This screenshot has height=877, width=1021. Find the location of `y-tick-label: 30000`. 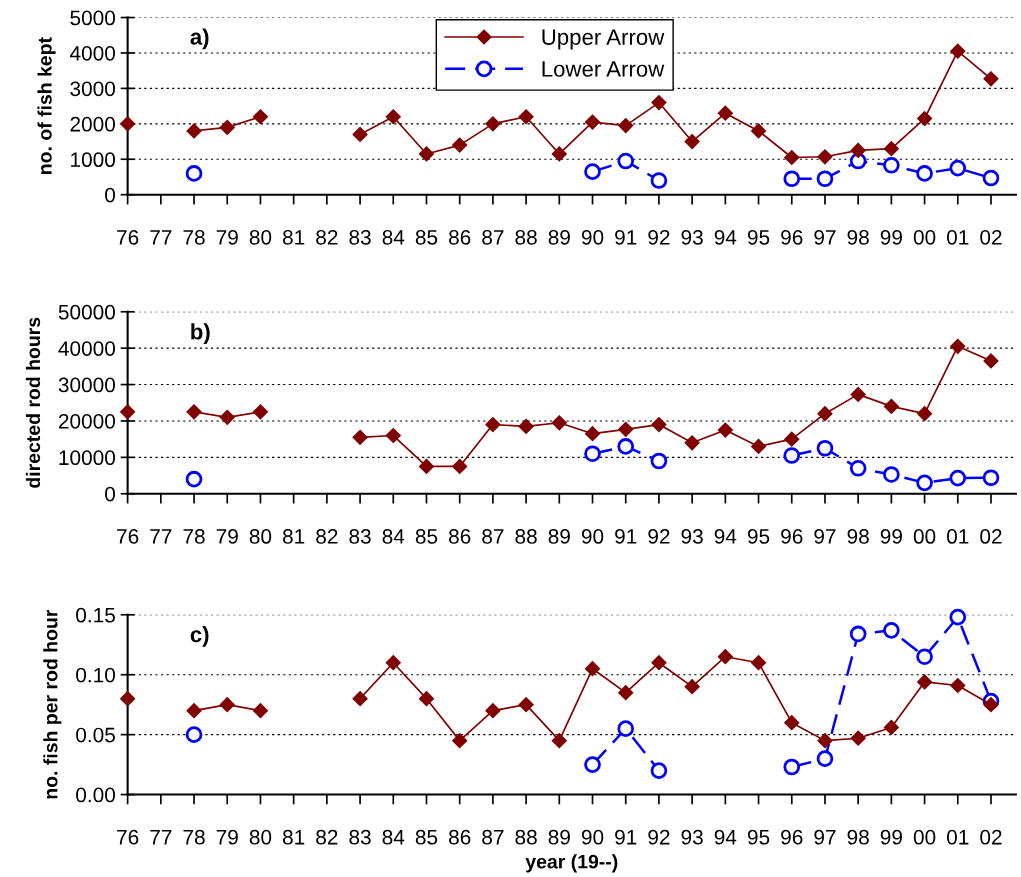

y-tick-label: 30000 is located at coordinates (87, 385).